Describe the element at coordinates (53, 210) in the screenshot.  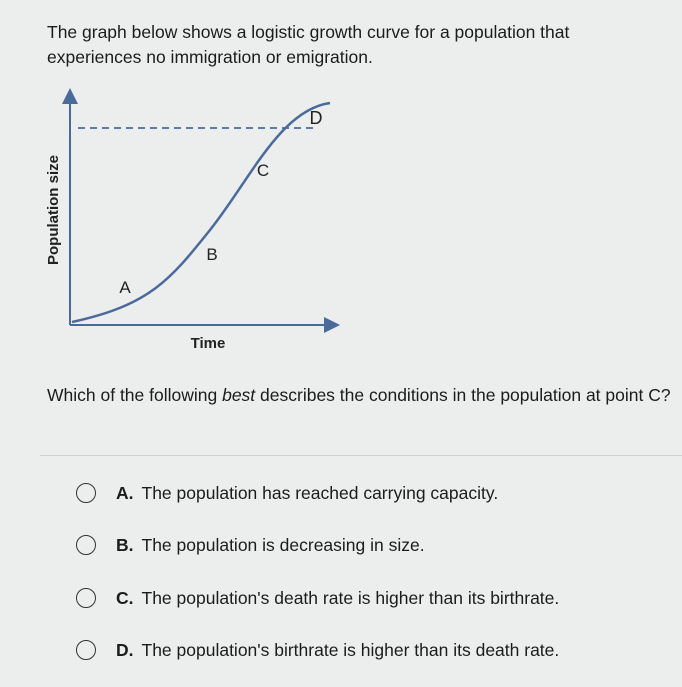
I see `y-axis-label: Population size` at that location.